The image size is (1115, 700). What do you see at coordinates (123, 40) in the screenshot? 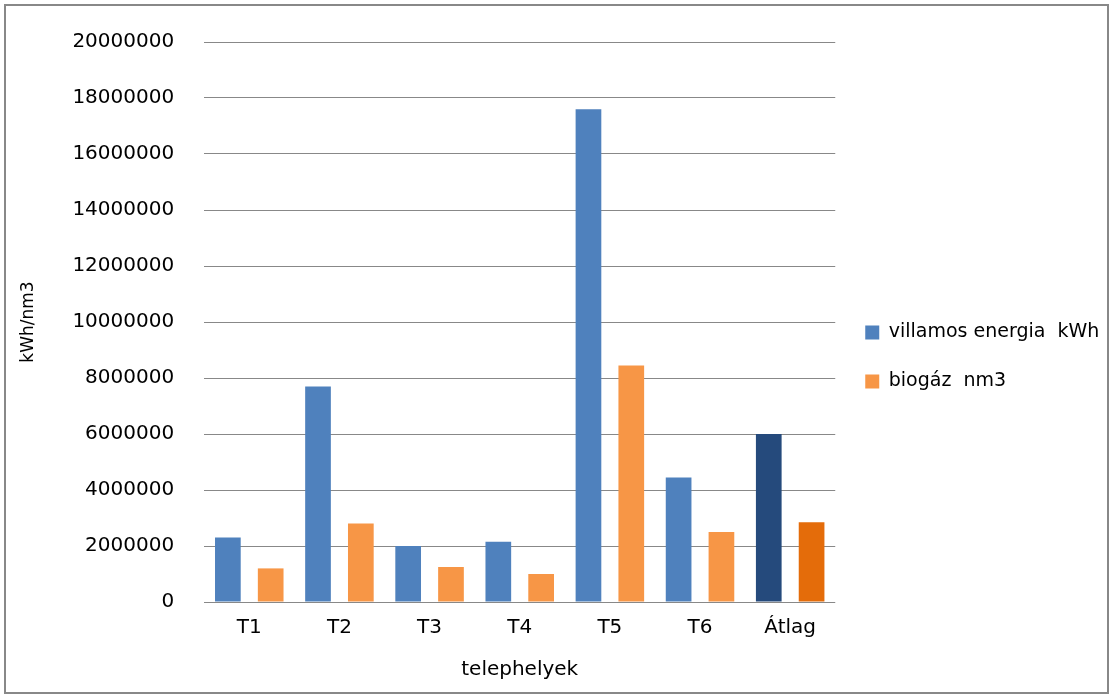
I see `y-tick-label: 20000000` at bounding box center [123, 40].